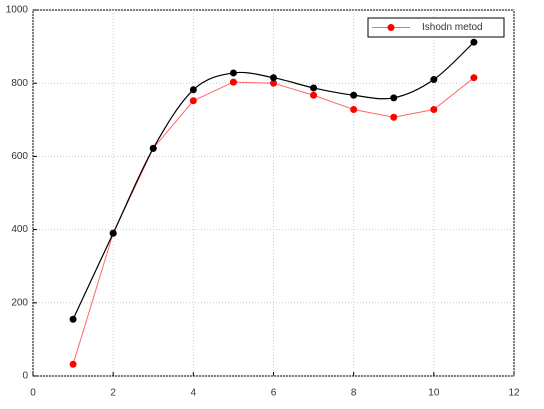  I want to click on x-tick-label: 8, so click(354, 393).